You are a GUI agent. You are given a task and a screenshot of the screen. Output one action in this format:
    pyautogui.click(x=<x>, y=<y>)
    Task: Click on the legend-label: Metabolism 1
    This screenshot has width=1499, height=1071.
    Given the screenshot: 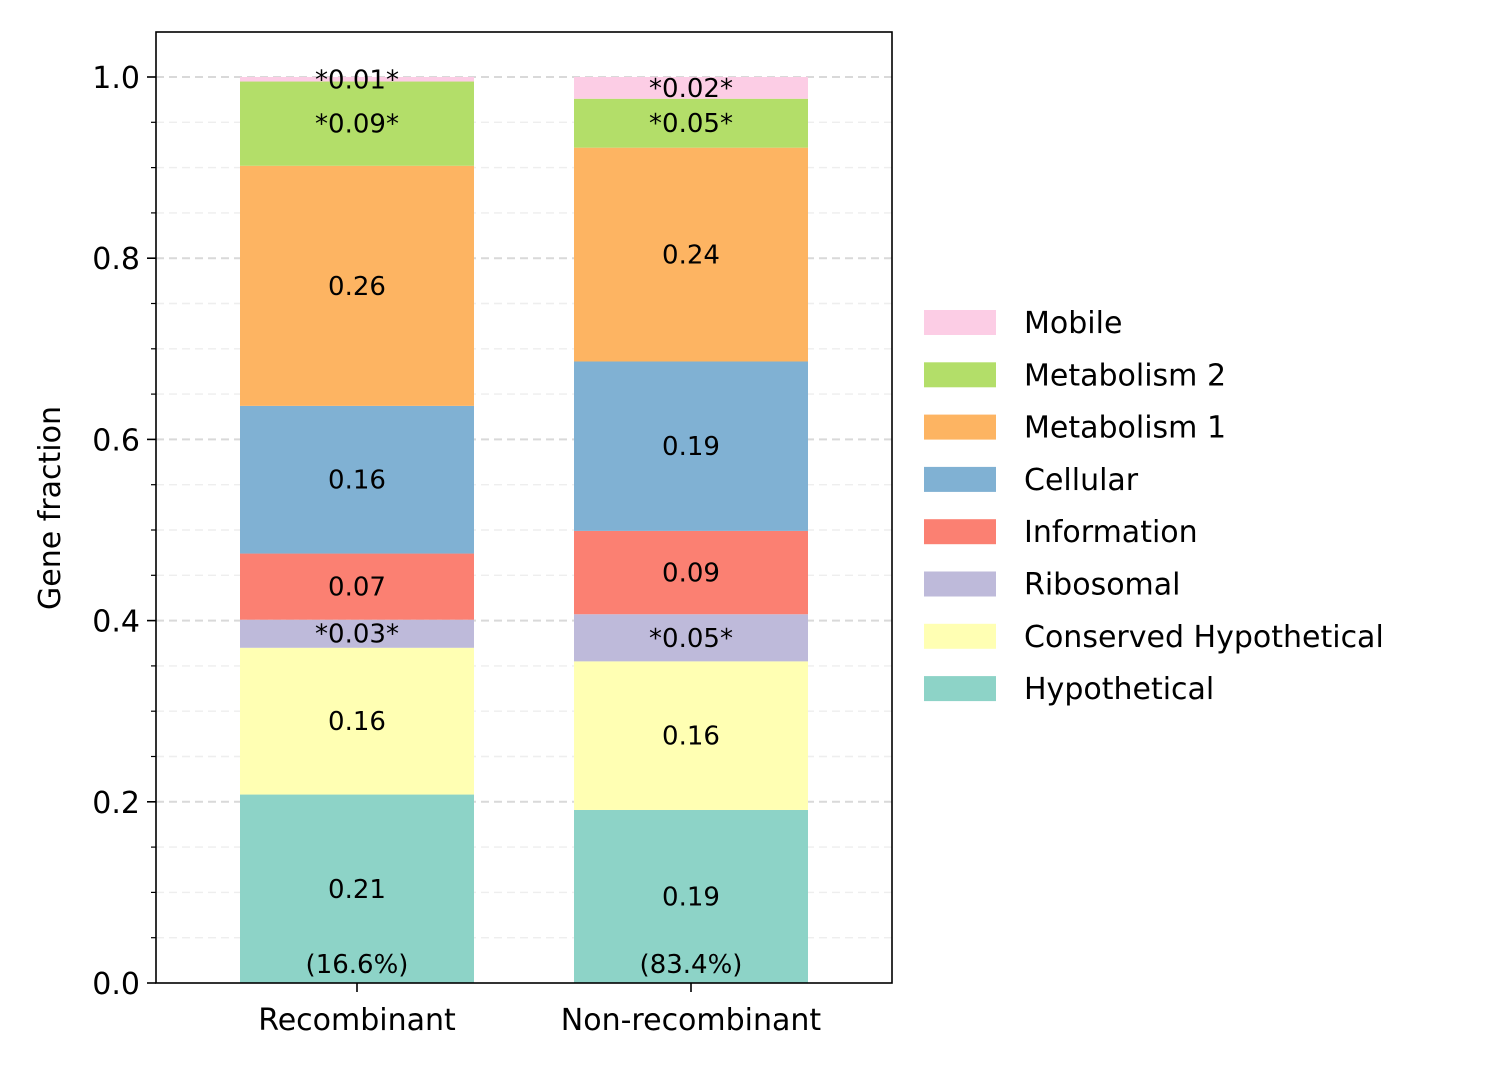 What is the action you would take?
    pyautogui.click(x=1125, y=428)
    